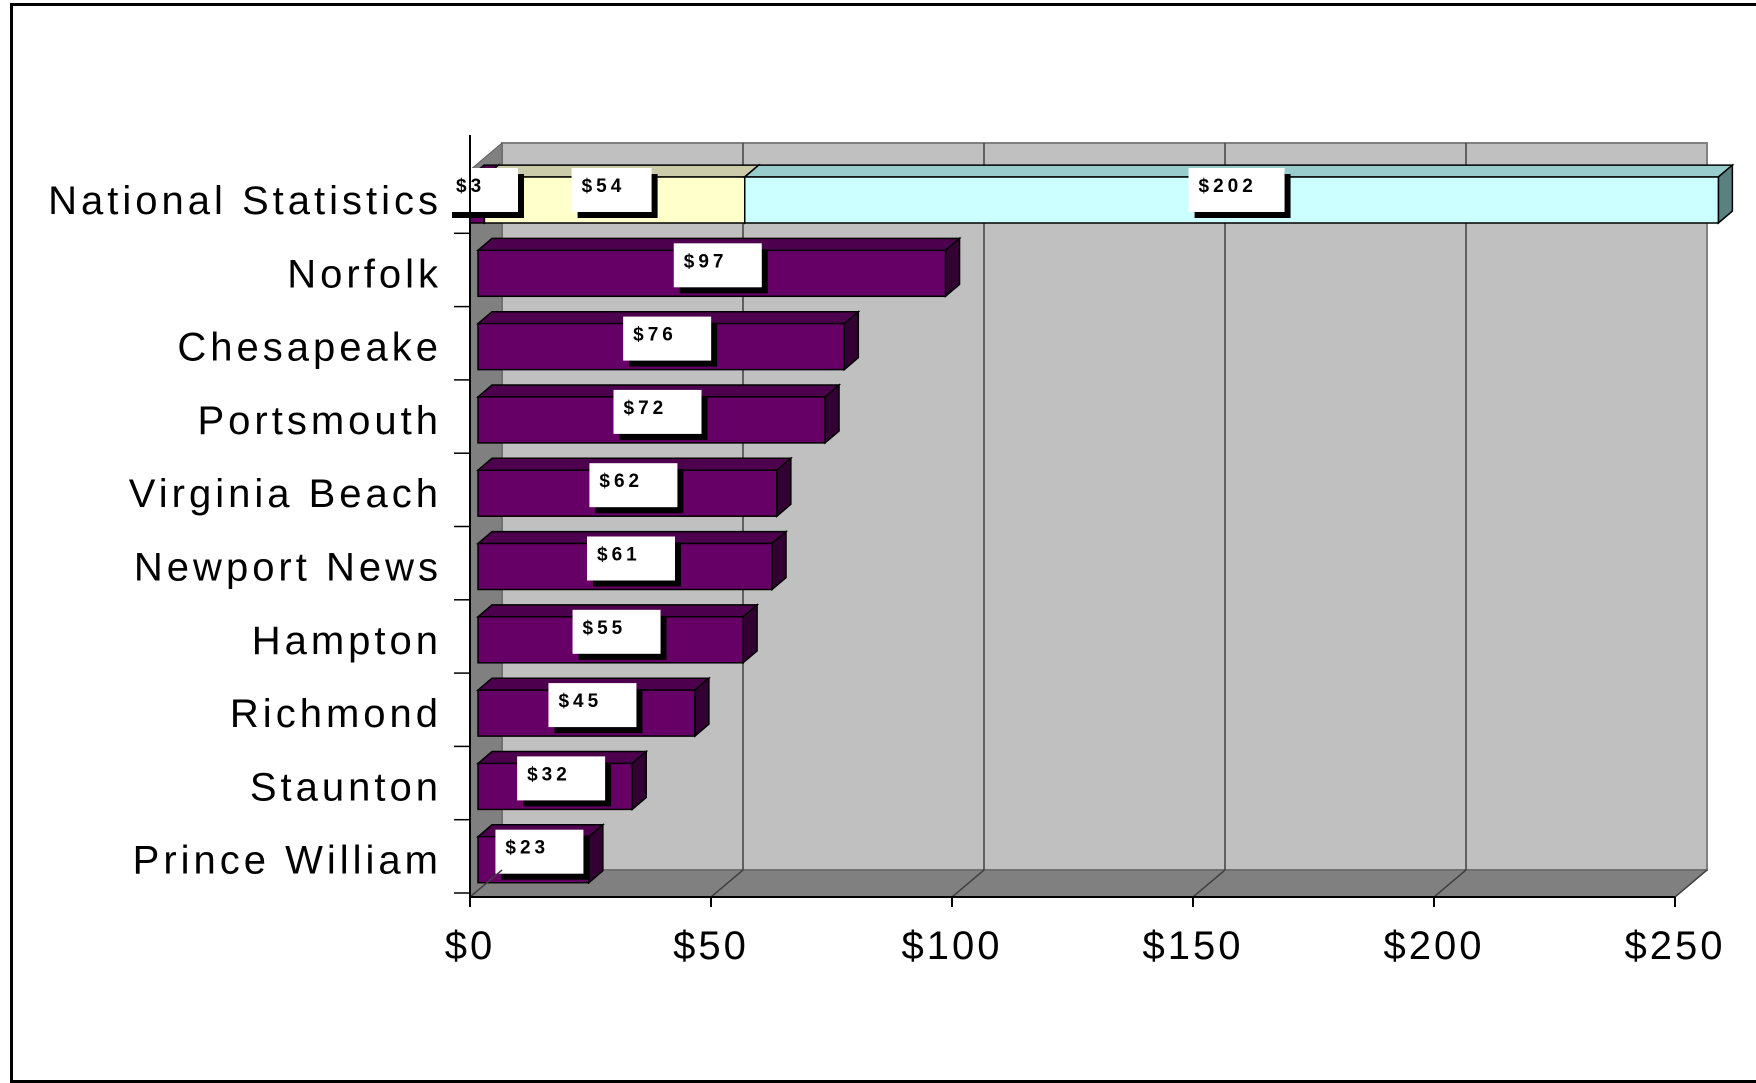 The height and width of the screenshot is (1083, 1756). Describe the element at coordinates (1193, 946) in the screenshot. I see `x-tick-label: $150` at that location.